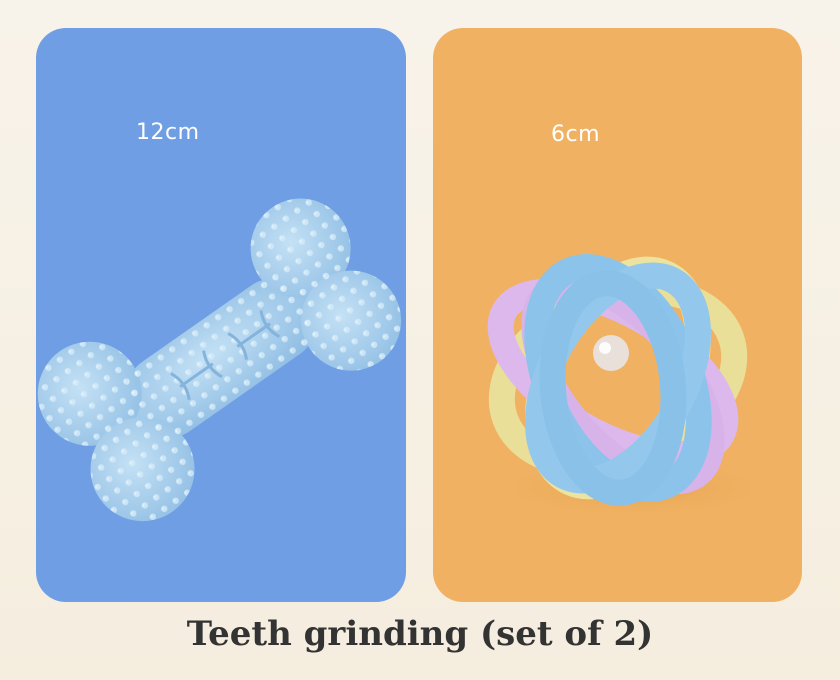  Describe the element at coordinates (168, 132) in the screenshot. I see `bone-size-label: 12cm` at that location.